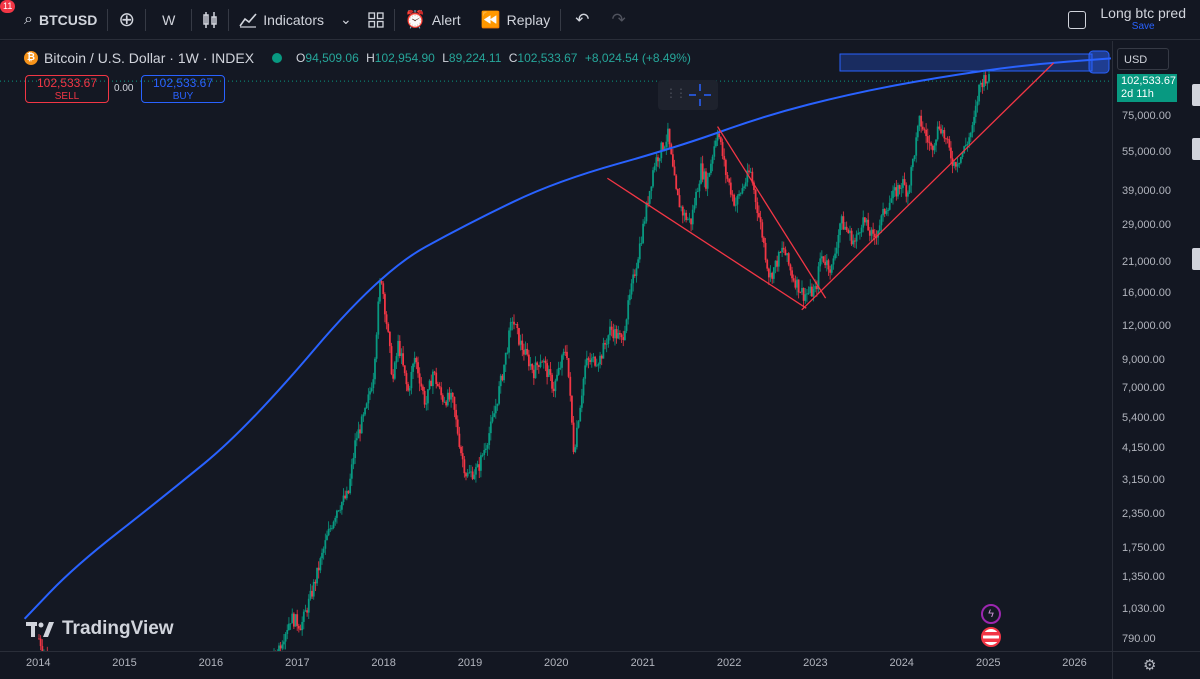  What do you see at coordinates (676, 93) in the screenshot?
I see `drag-handle-icon: ⋮⋮` at bounding box center [676, 93].